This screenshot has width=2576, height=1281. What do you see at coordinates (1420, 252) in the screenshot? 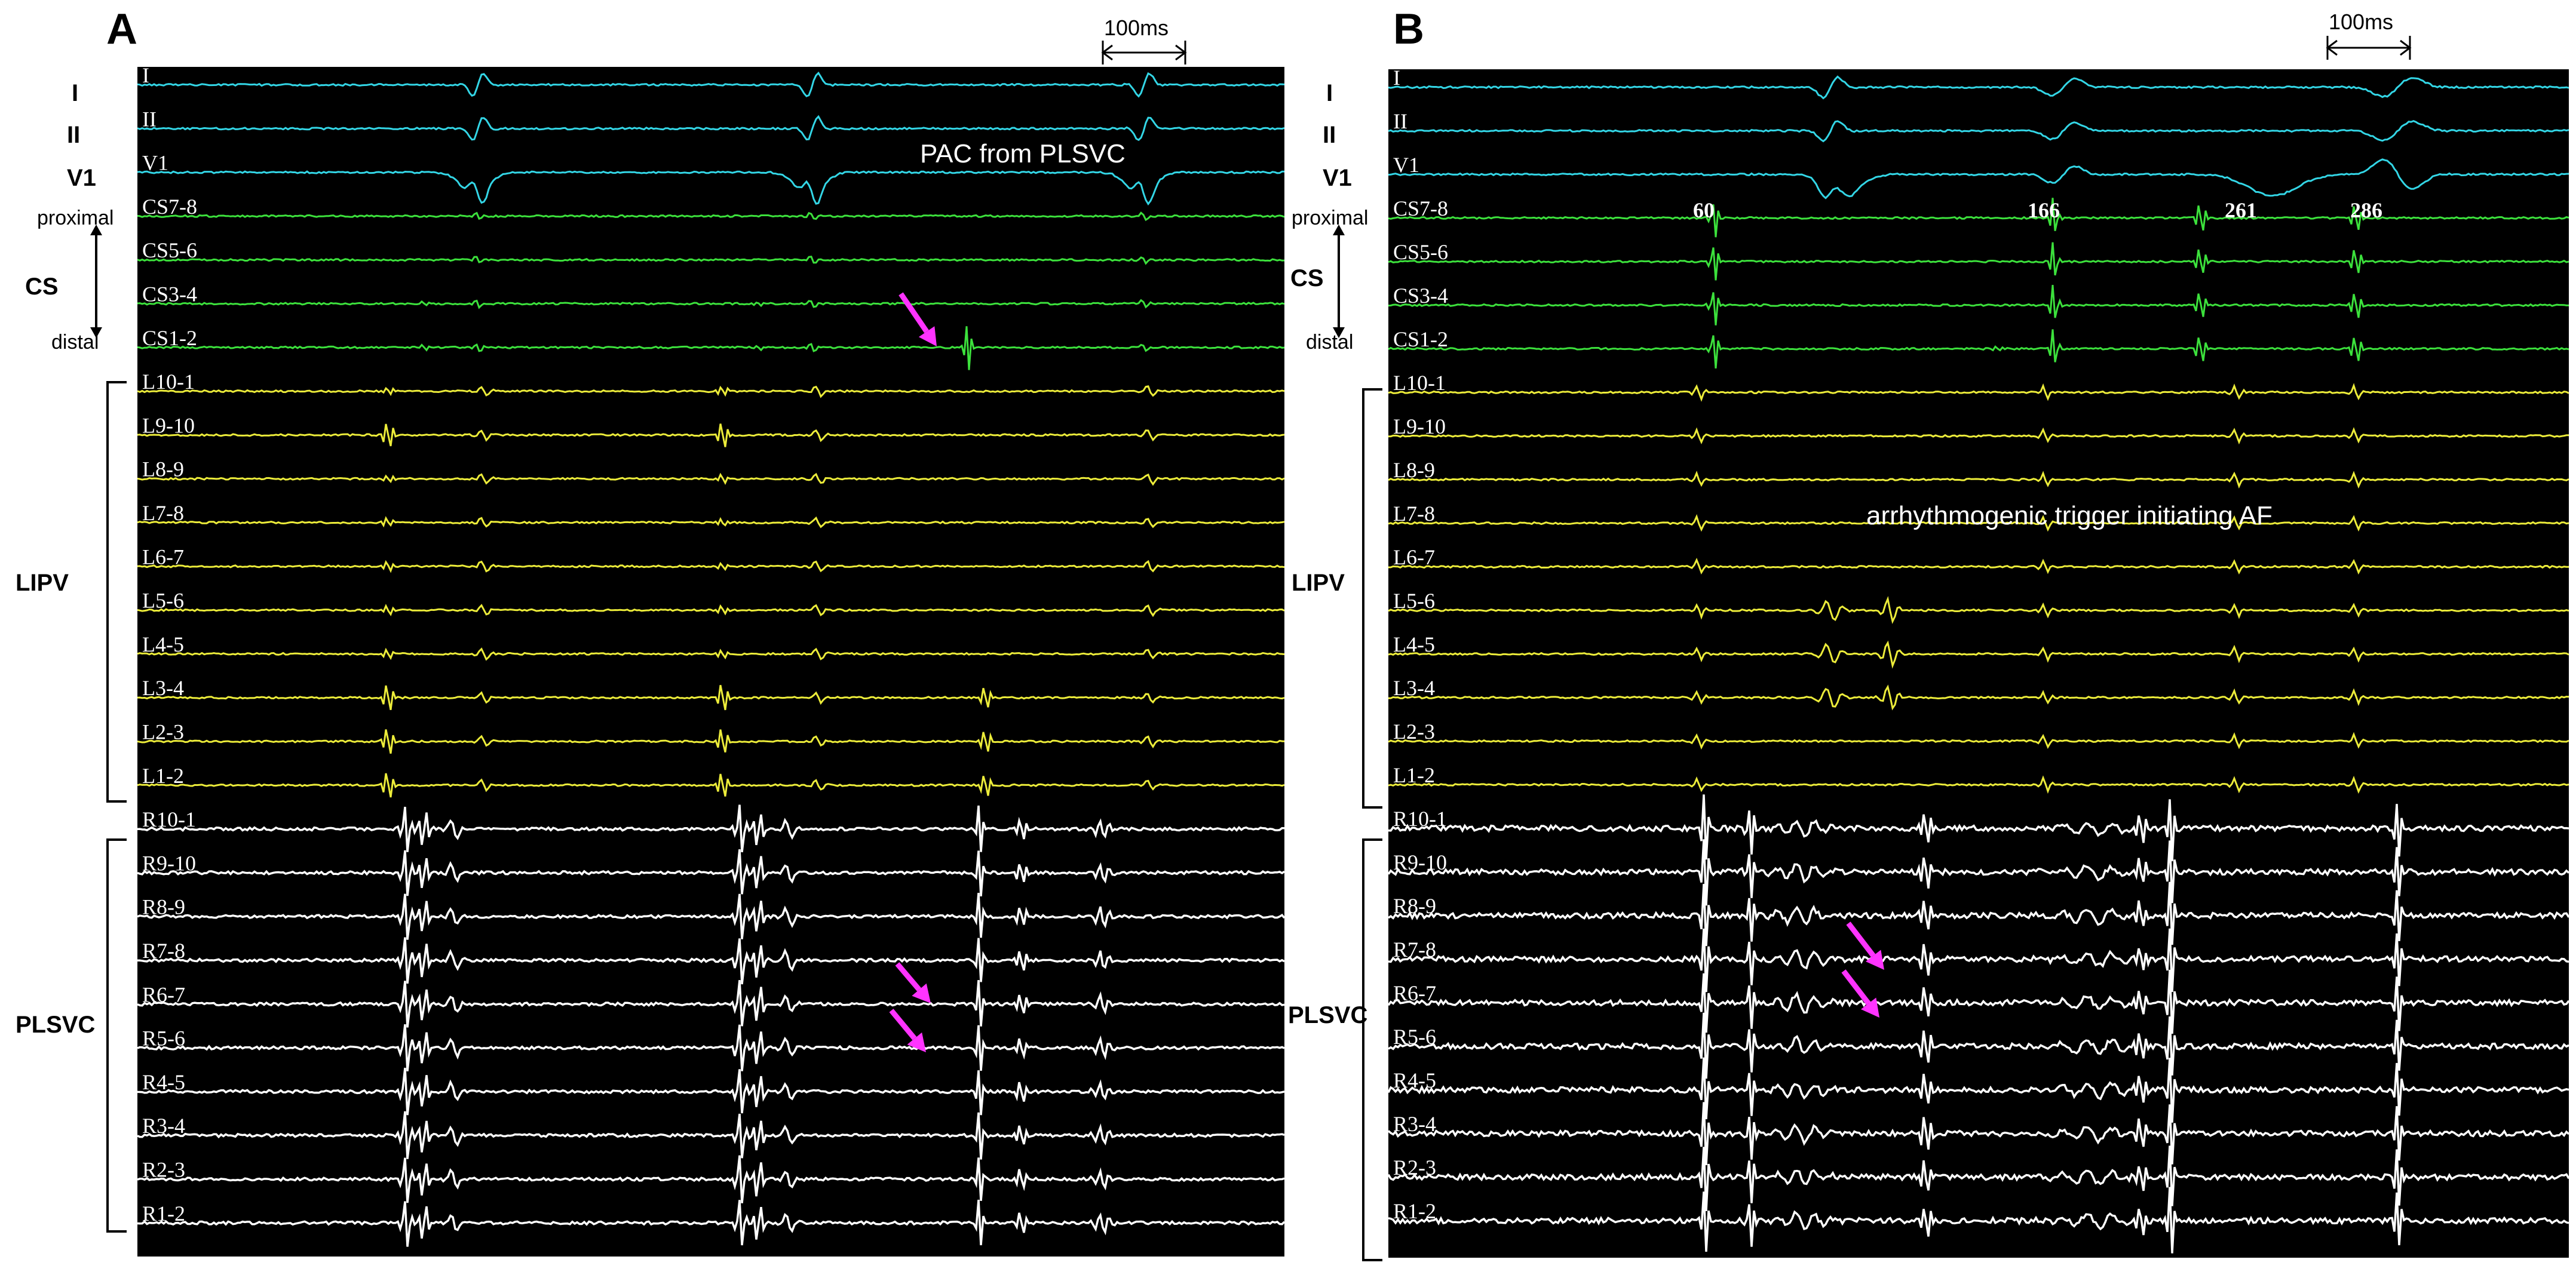
I see `channel-label-cs5-6: CS5-6` at bounding box center [1420, 252].